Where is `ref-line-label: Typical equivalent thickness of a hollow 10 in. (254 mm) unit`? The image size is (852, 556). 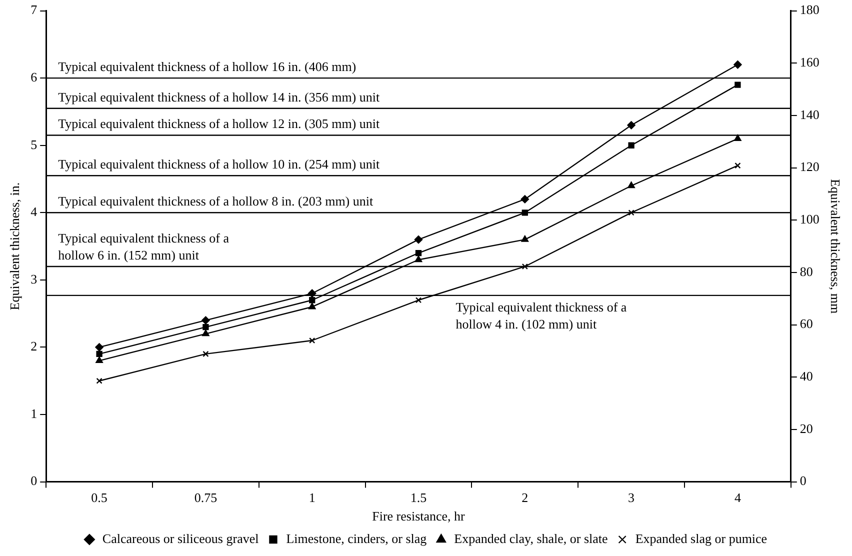
ref-line-label: Typical equivalent thickness of a hollow 10 in. (254 mm) unit is located at coordinates (219, 164).